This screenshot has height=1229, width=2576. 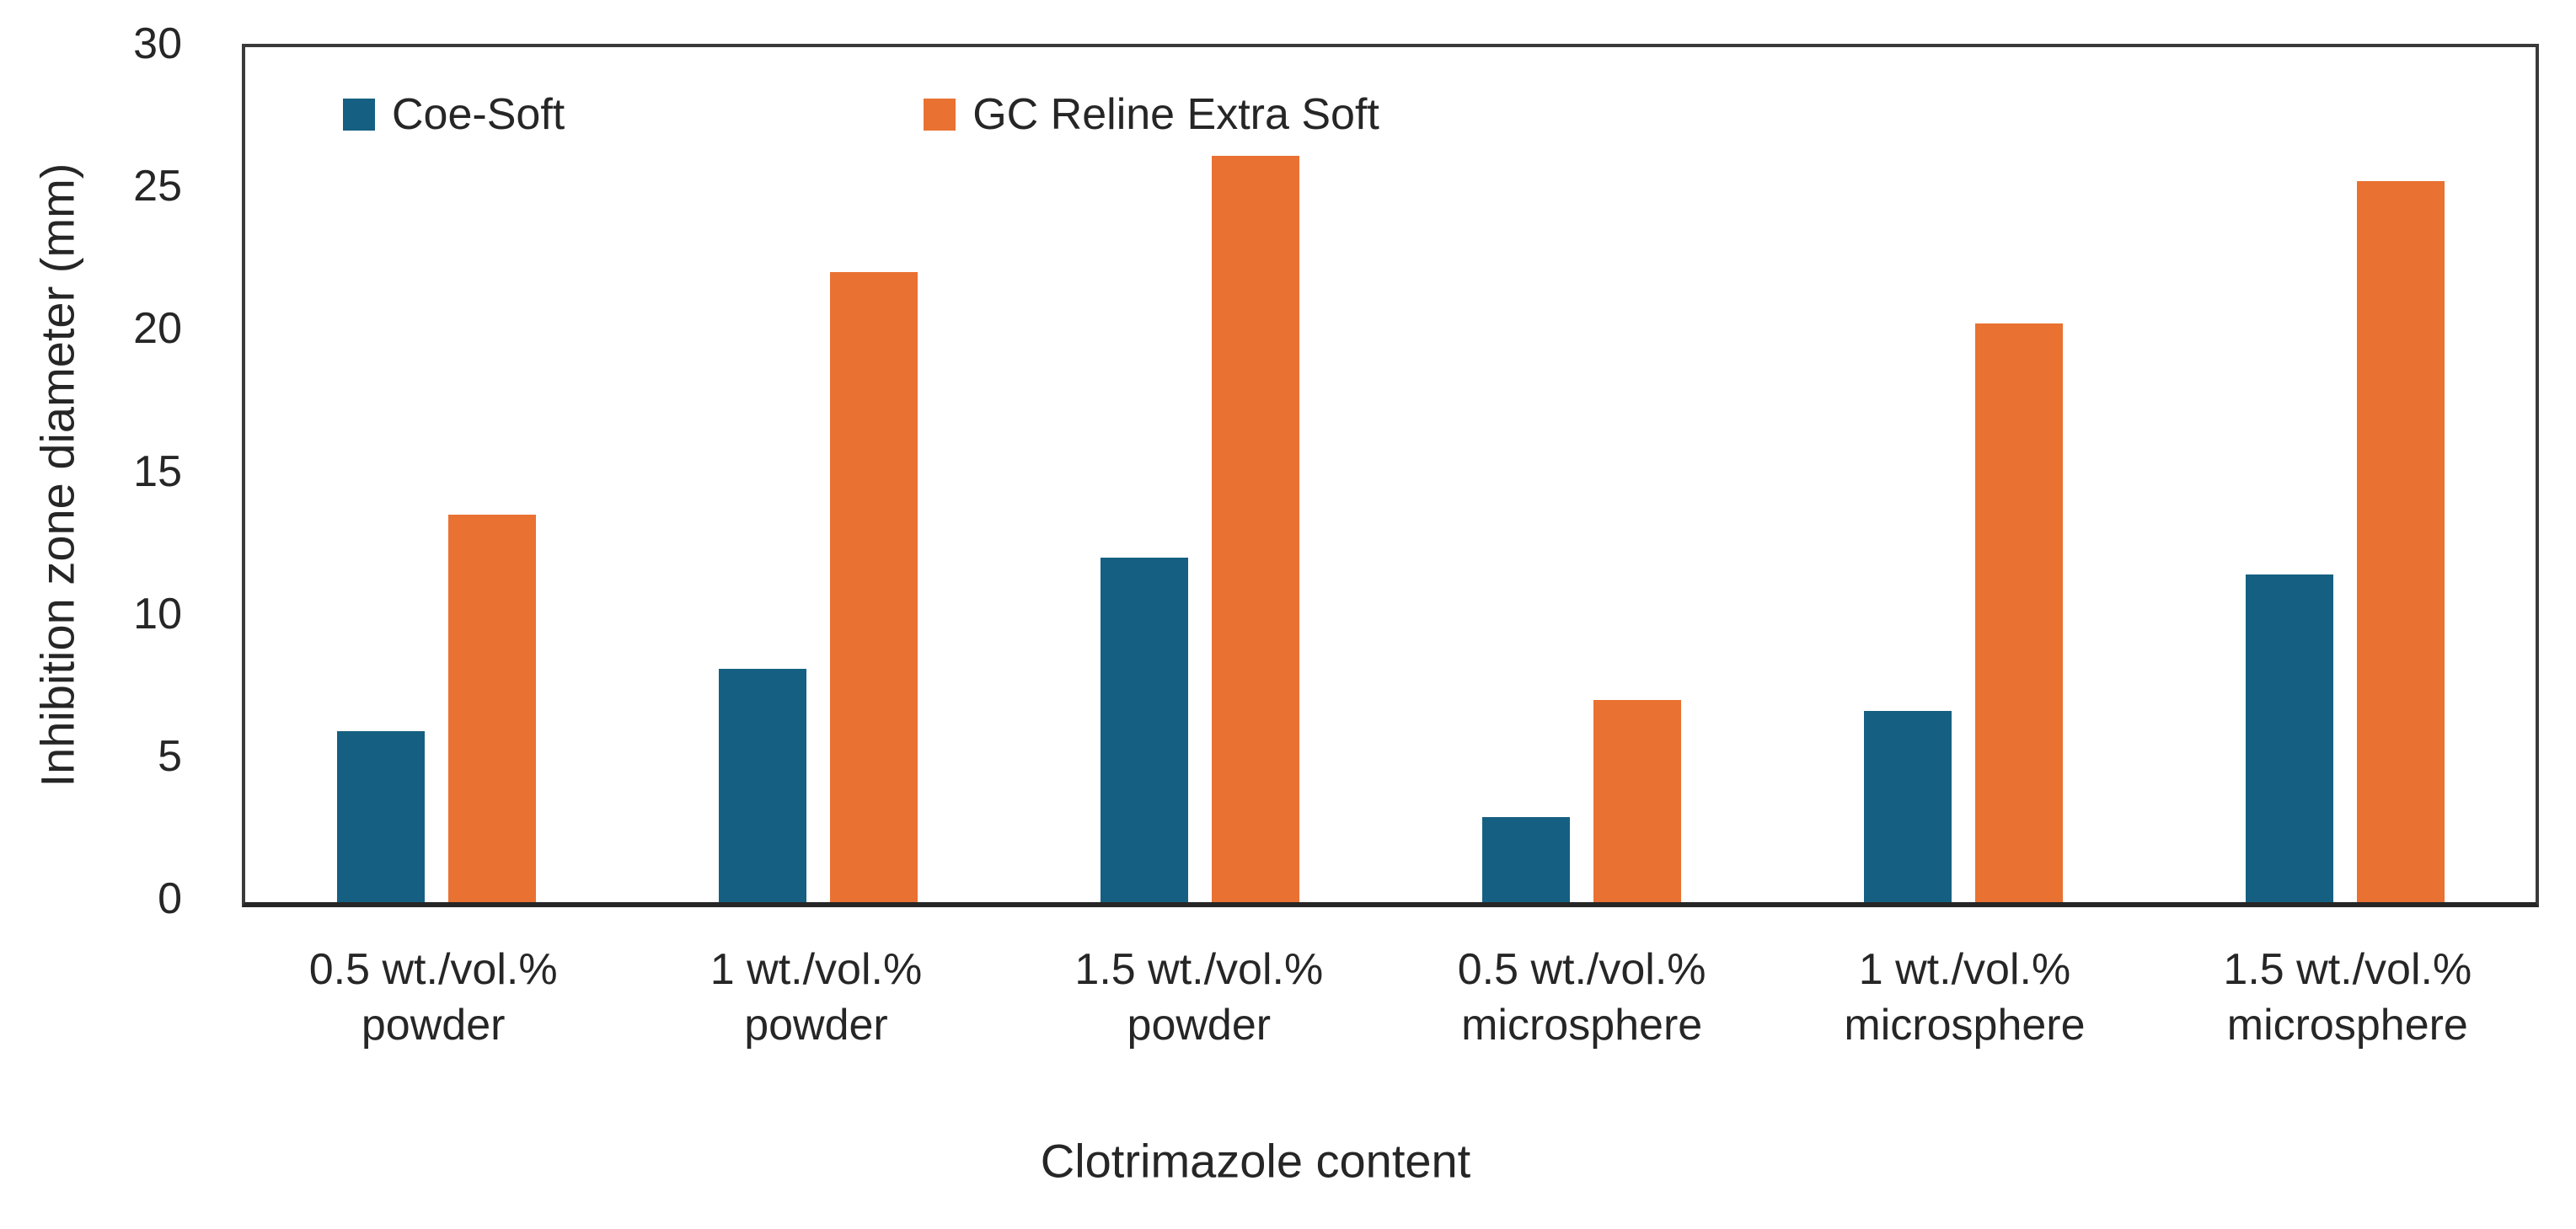 I want to click on legend-item-0: Coe-Soft, so click(x=454, y=114).